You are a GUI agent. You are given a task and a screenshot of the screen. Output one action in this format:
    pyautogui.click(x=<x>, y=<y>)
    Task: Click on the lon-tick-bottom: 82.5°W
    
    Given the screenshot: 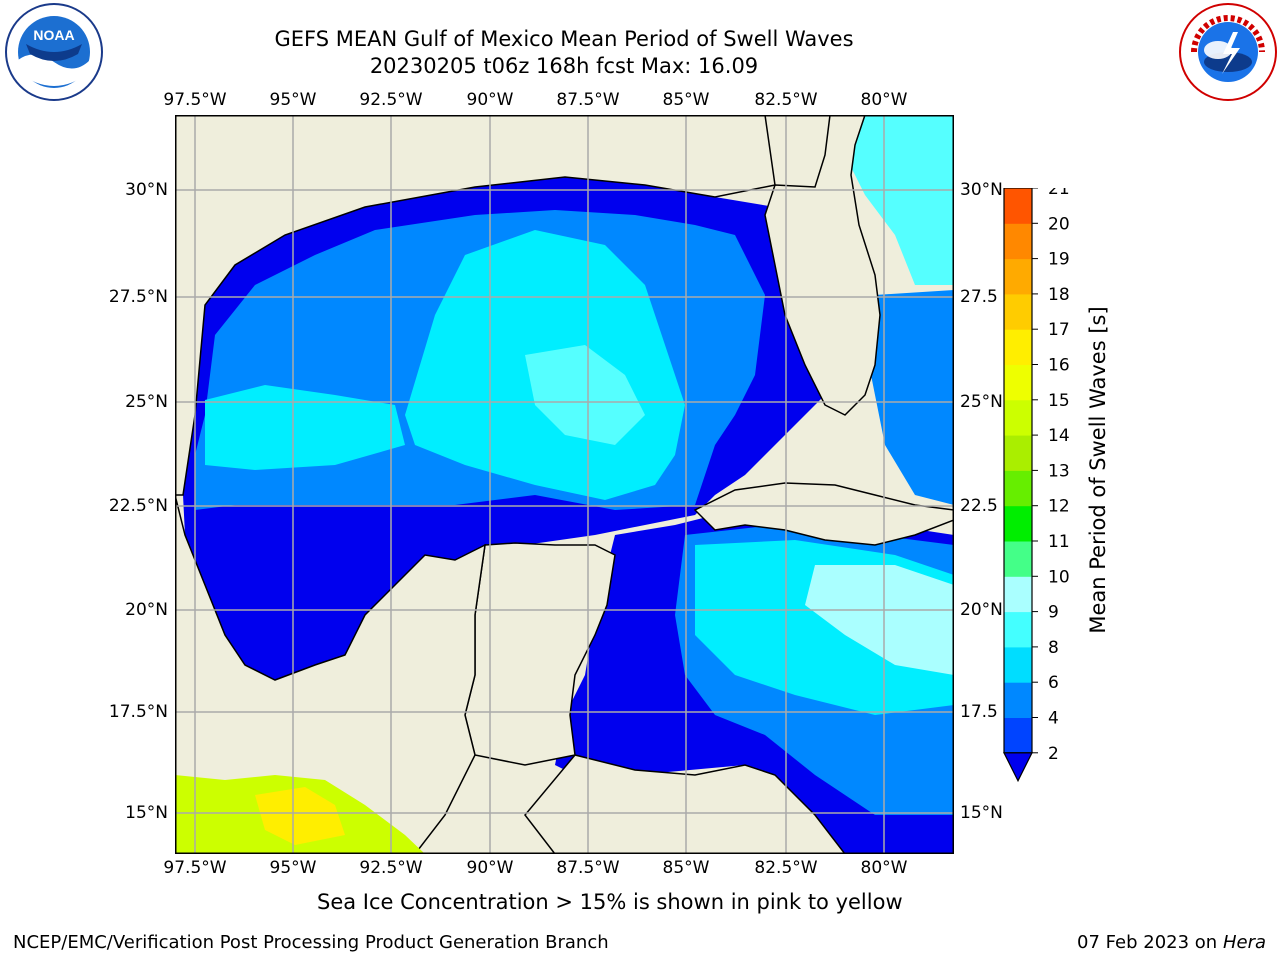 What is the action you would take?
    pyautogui.click(x=786, y=868)
    